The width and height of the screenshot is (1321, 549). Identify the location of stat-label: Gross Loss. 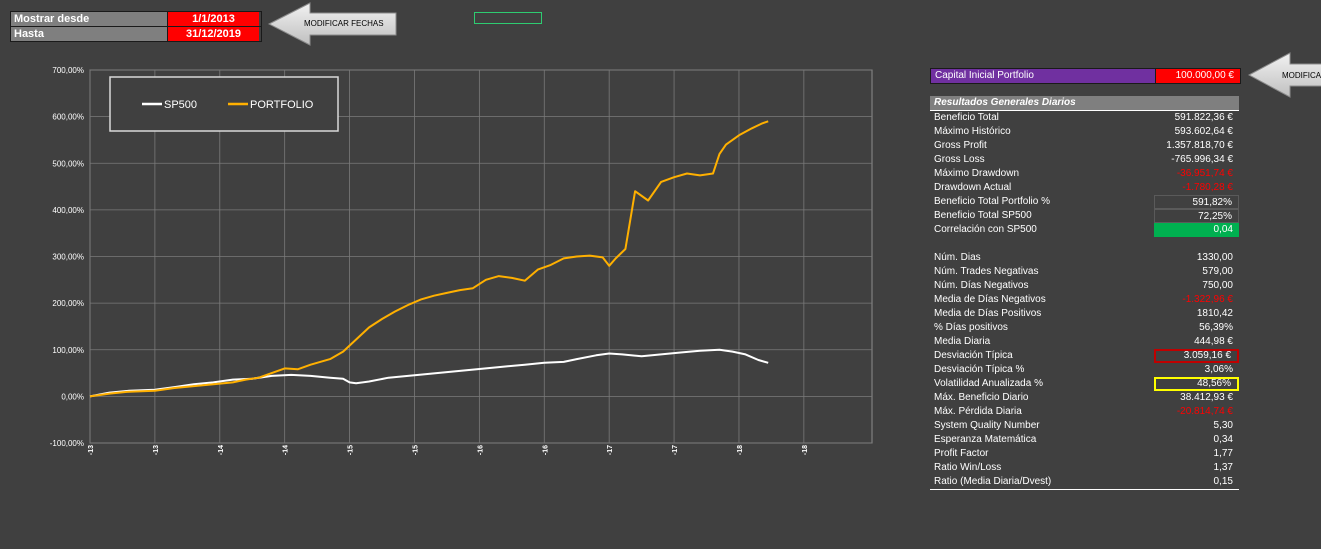
(959, 159).